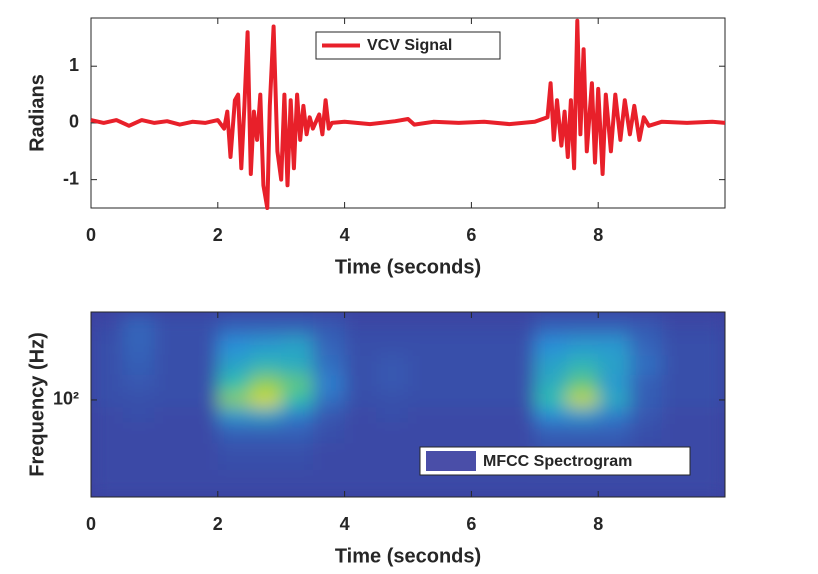 The image size is (818, 574). I want to click on y-axis-label: Radians, so click(37, 113).